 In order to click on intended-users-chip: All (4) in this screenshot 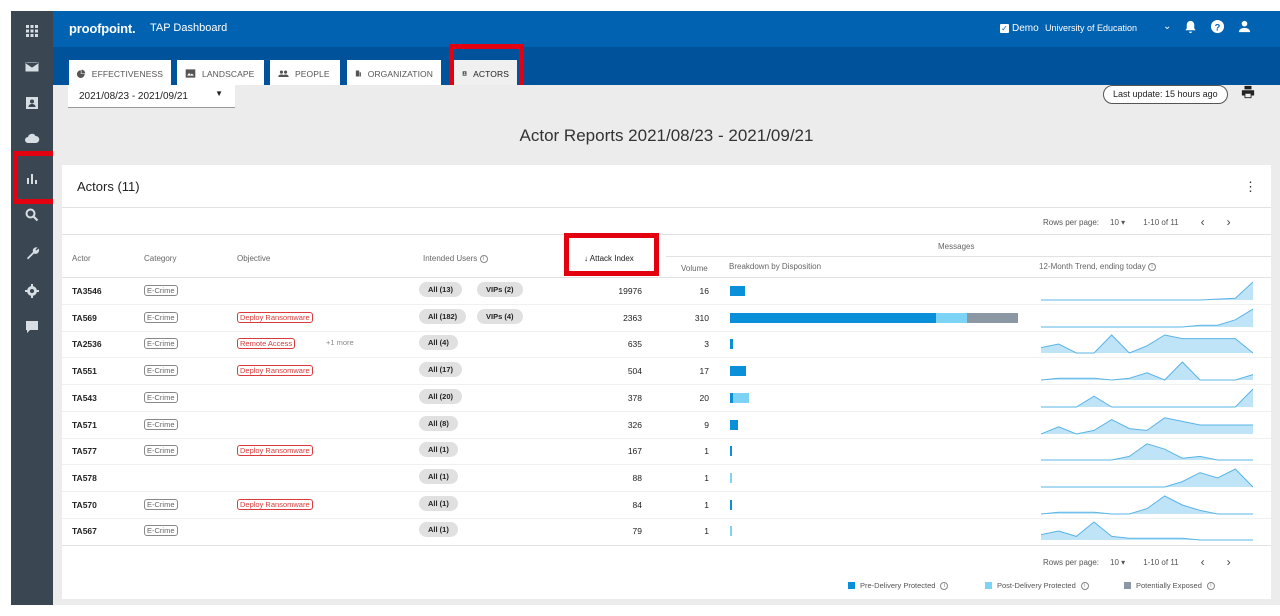, I will do `click(438, 343)`.